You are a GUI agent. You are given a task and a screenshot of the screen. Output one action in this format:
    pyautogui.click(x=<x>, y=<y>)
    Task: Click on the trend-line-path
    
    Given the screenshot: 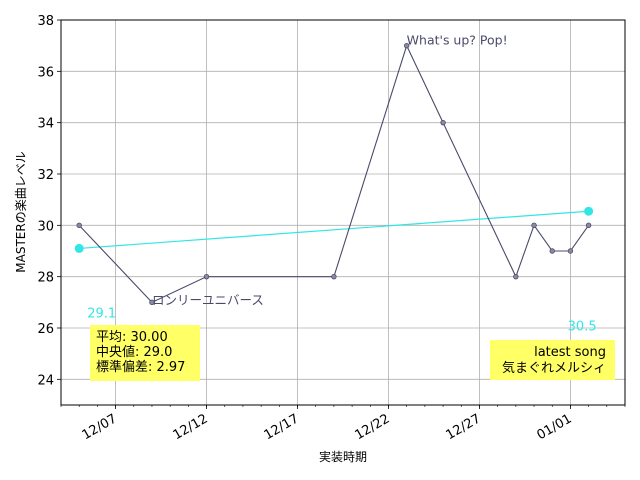 What is the action you would take?
    pyautogui.click(x=334, y=230)
    